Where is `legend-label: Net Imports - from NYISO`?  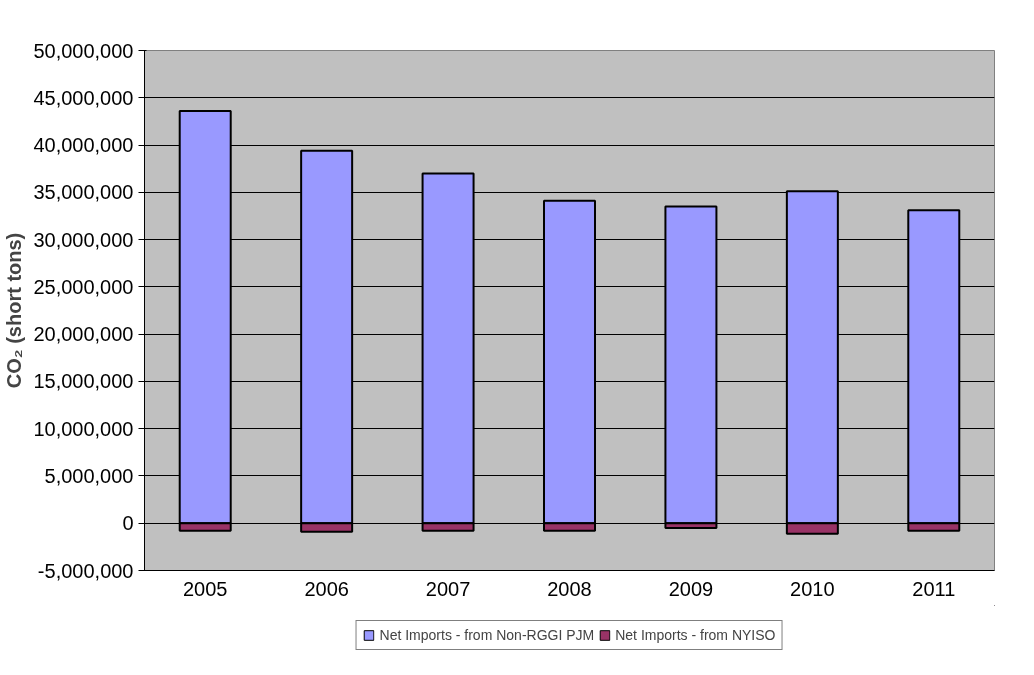 legend-label: Net Imports - from NYISO is located at coordinates (695, 635).